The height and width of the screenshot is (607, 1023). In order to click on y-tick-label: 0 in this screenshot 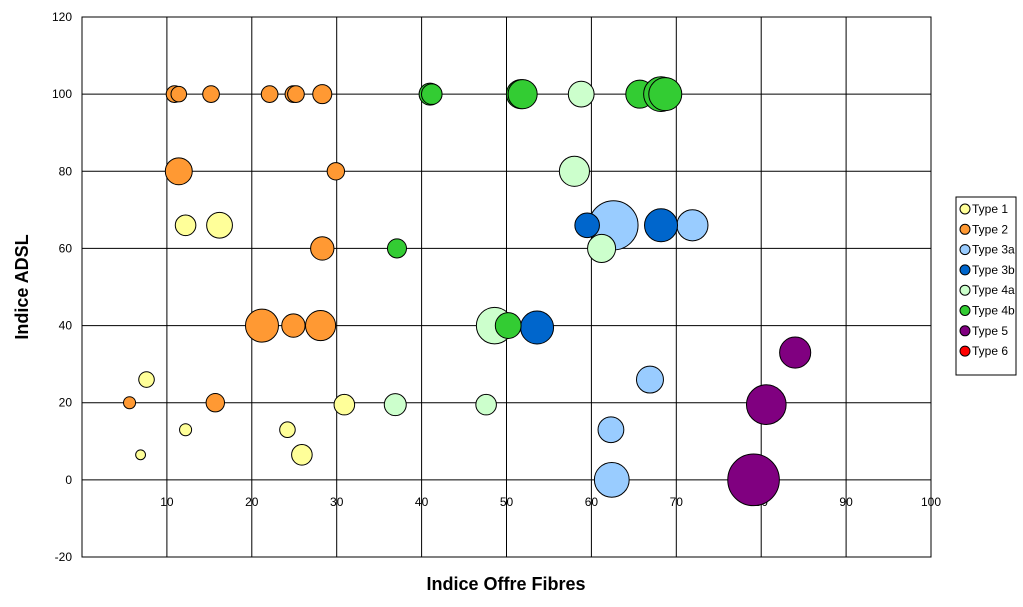, I will do `click(68, 480)`.